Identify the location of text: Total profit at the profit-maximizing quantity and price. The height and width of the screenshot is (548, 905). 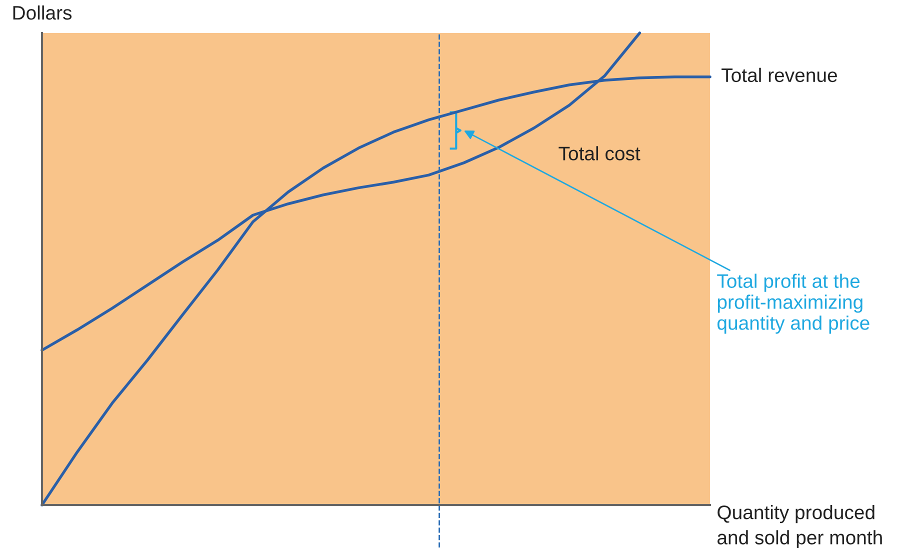
(793, 304).